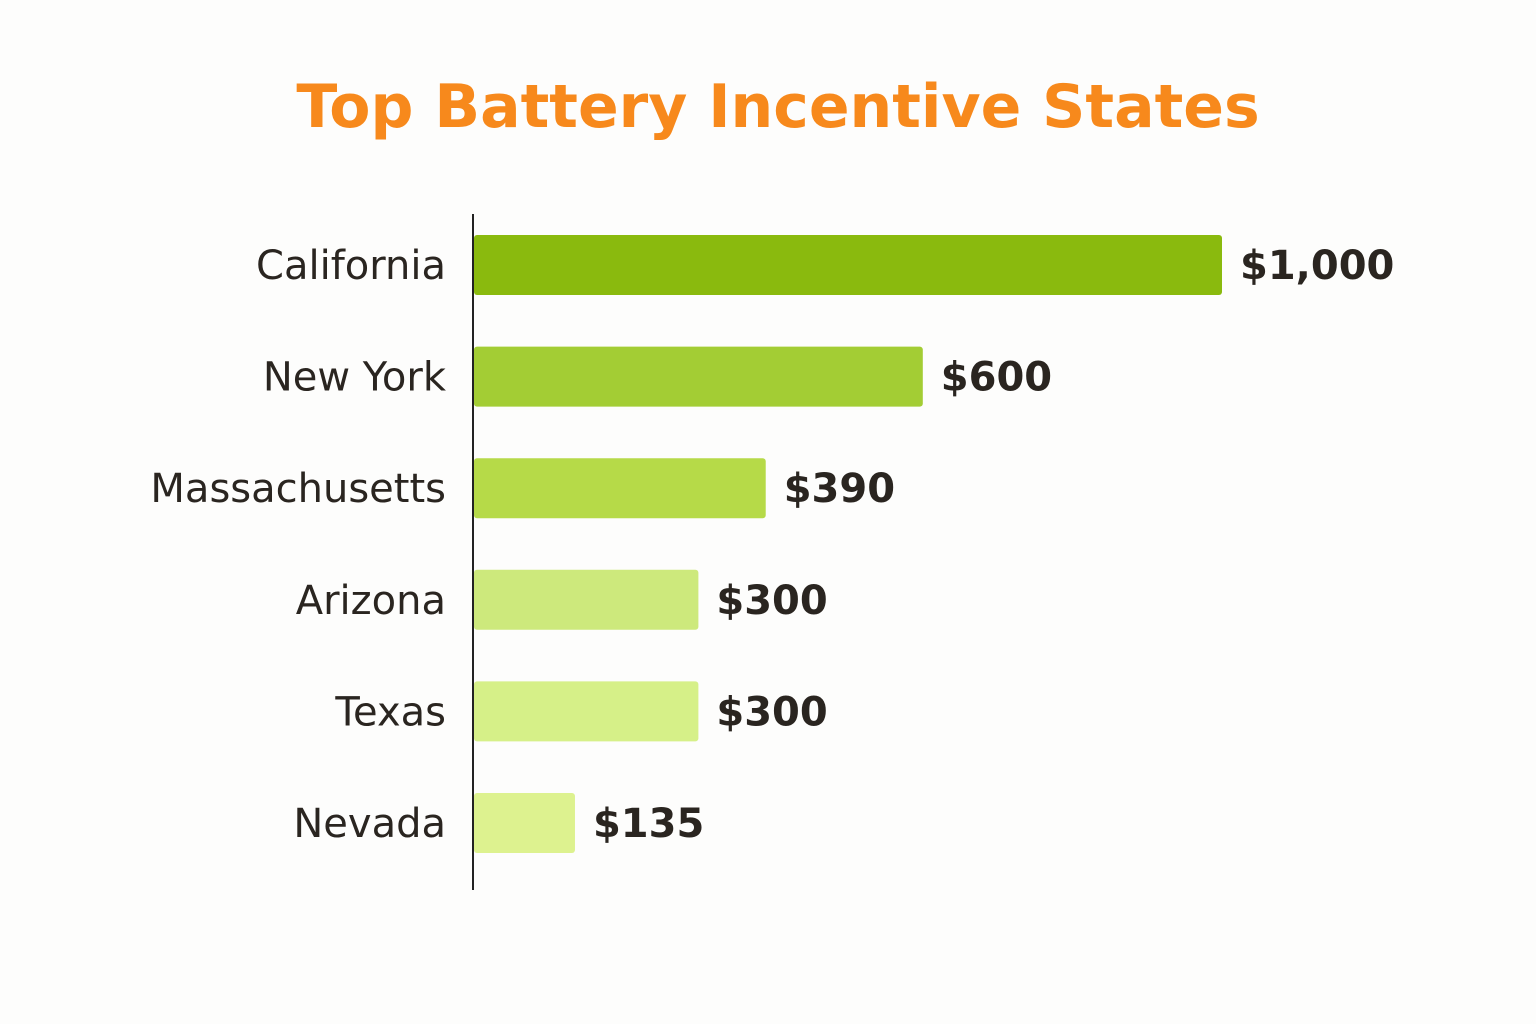 The width and height of the screenshot is (1536, 1024). Describe the element at coordinates (524, 823) in the screenshot. I see `bar-nevada` at that location.